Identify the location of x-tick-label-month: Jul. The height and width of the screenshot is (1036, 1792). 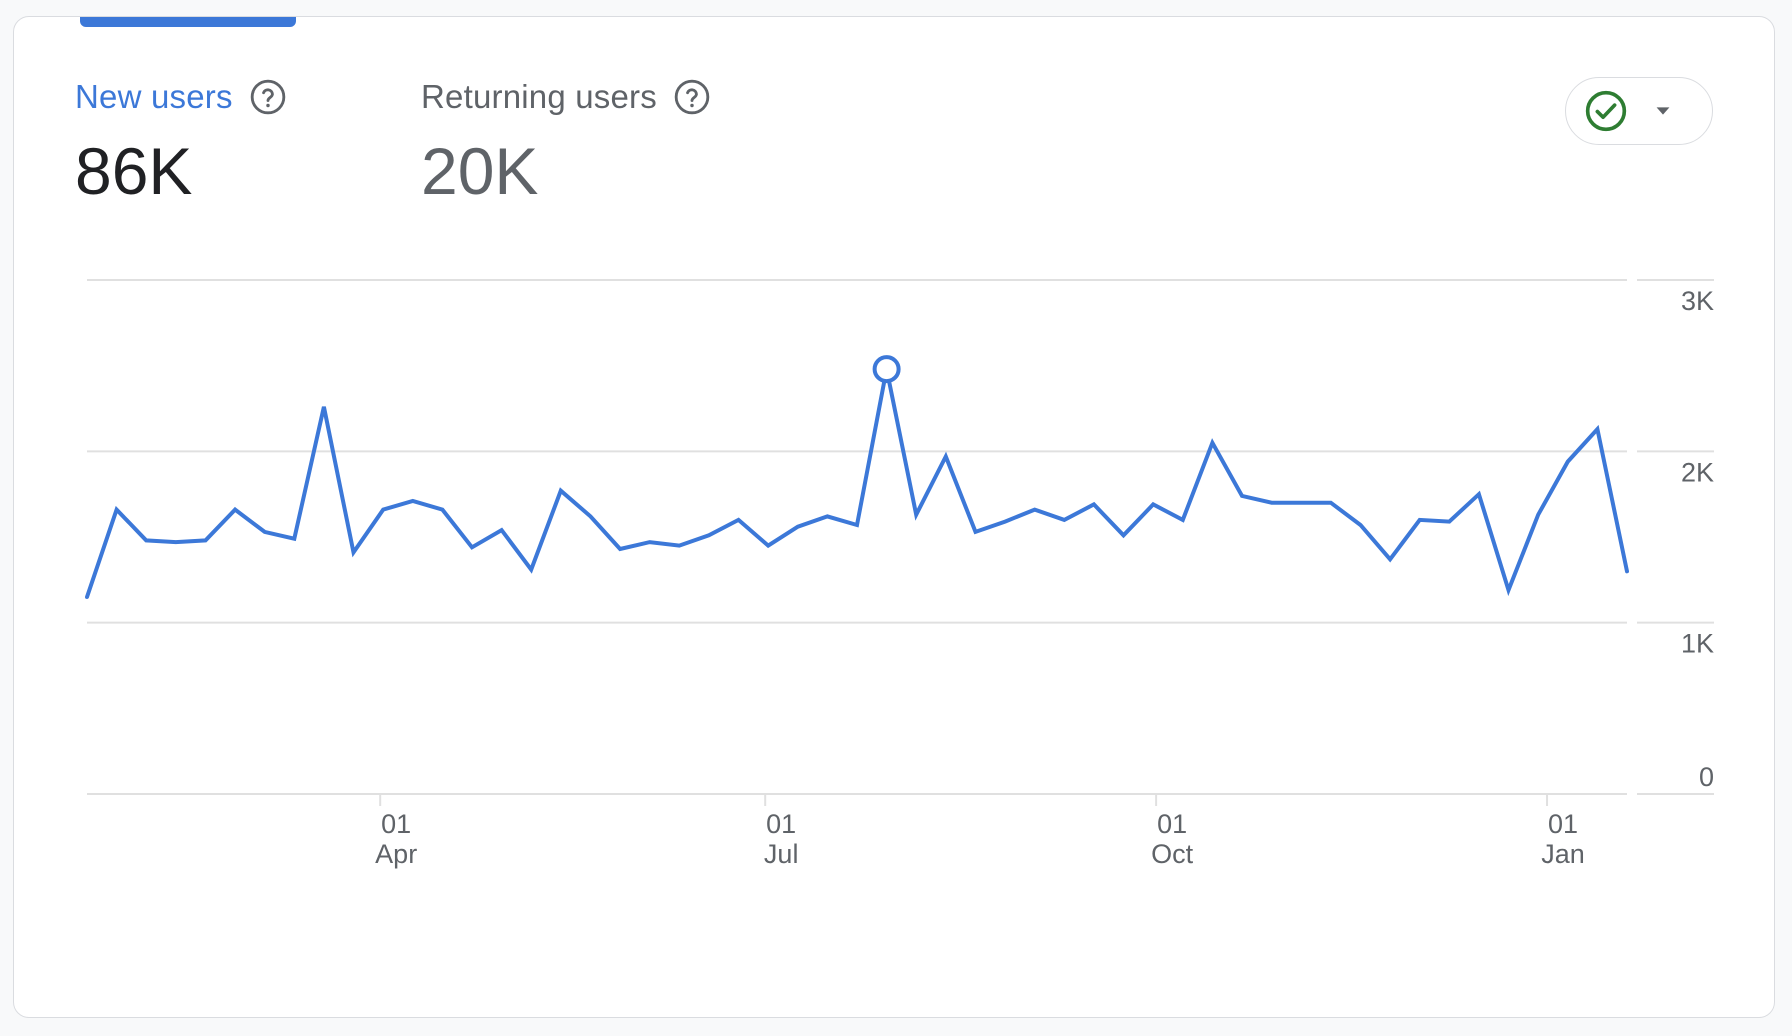
(781, 854).